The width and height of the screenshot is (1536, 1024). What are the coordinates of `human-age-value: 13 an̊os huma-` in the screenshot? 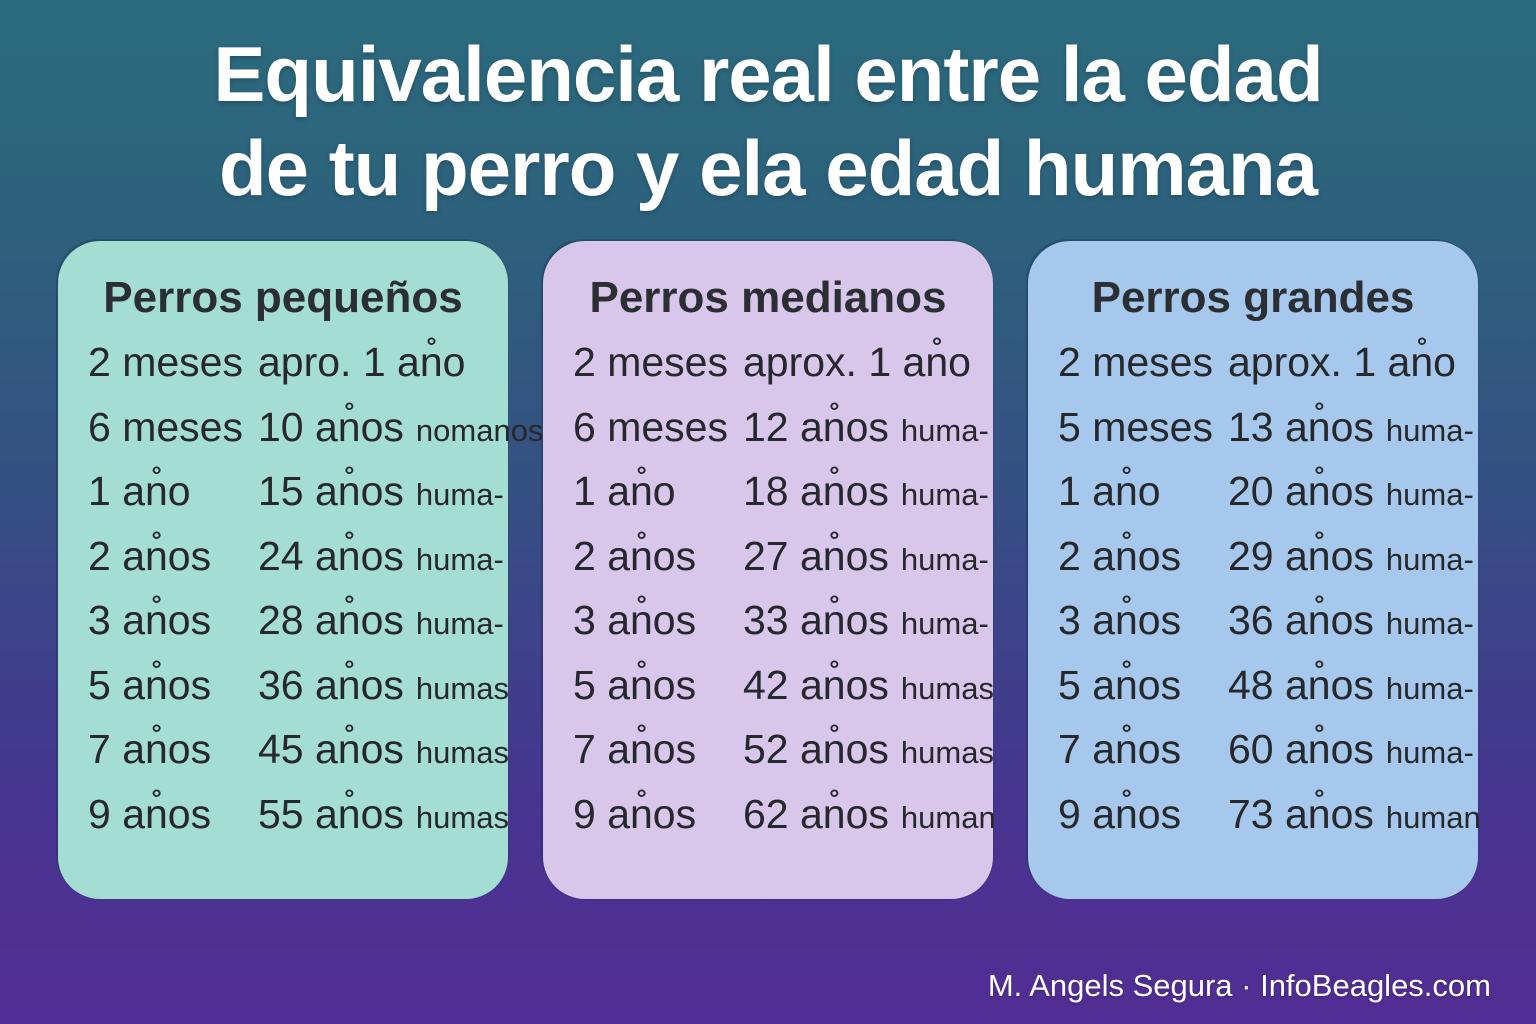 It's located at (1351, 427).